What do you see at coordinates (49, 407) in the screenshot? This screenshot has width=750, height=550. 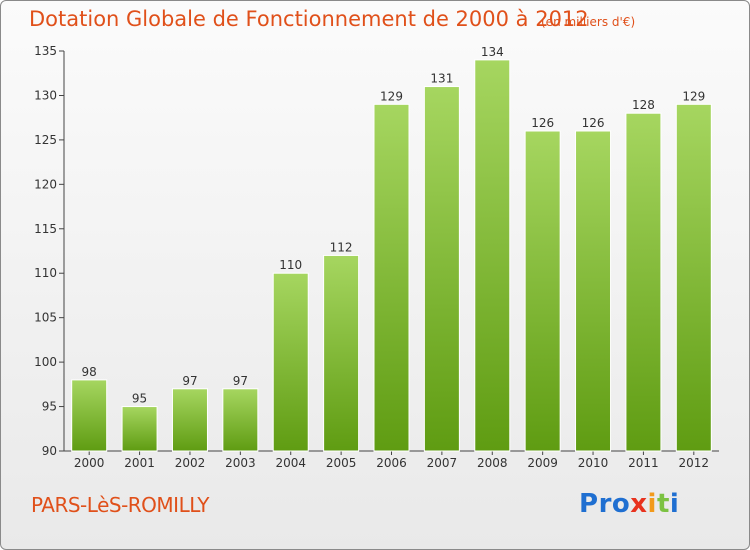 I see `y-tick-label: 95` at bounding box center [49, 407].